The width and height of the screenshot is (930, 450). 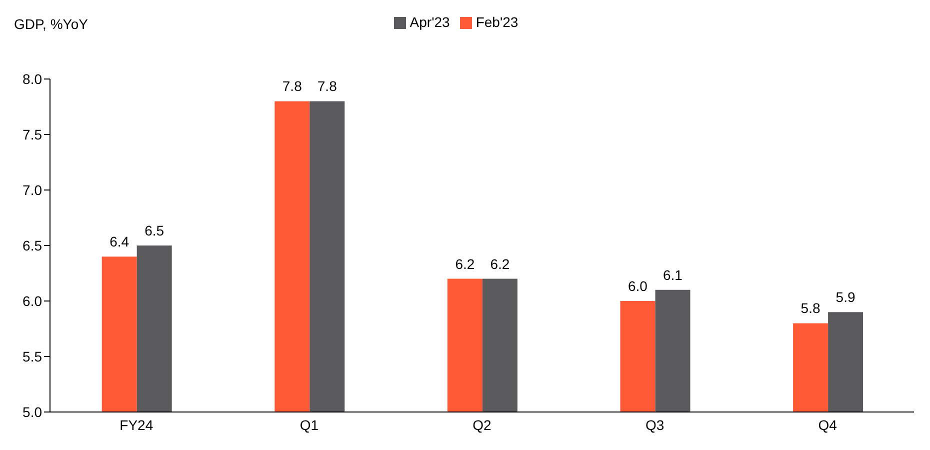 What do you see at coordinates (32, 245) in the screenshot?
I see `y-tick-label: 6.5` at bounding box center [32, 245].